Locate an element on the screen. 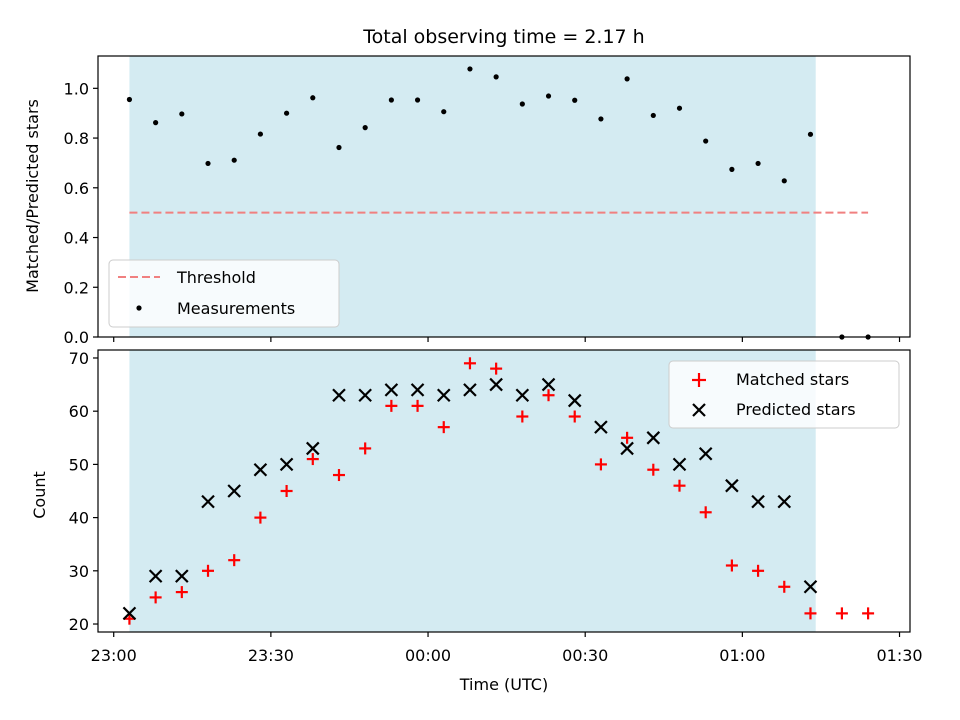 Image resolution: width=960 pixels, height=720 pixels. x-tick-label: 00:30 is located at coordinates (585, 655).